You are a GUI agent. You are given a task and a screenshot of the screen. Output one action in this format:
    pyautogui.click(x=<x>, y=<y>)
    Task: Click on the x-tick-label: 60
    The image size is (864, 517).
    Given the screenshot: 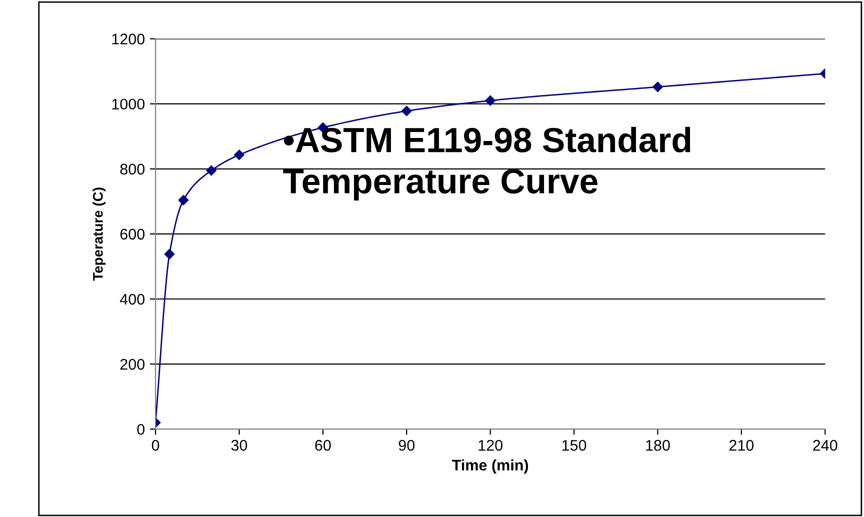 What is the action you would take?
    pyautogui.click(x=323, y=445)
    